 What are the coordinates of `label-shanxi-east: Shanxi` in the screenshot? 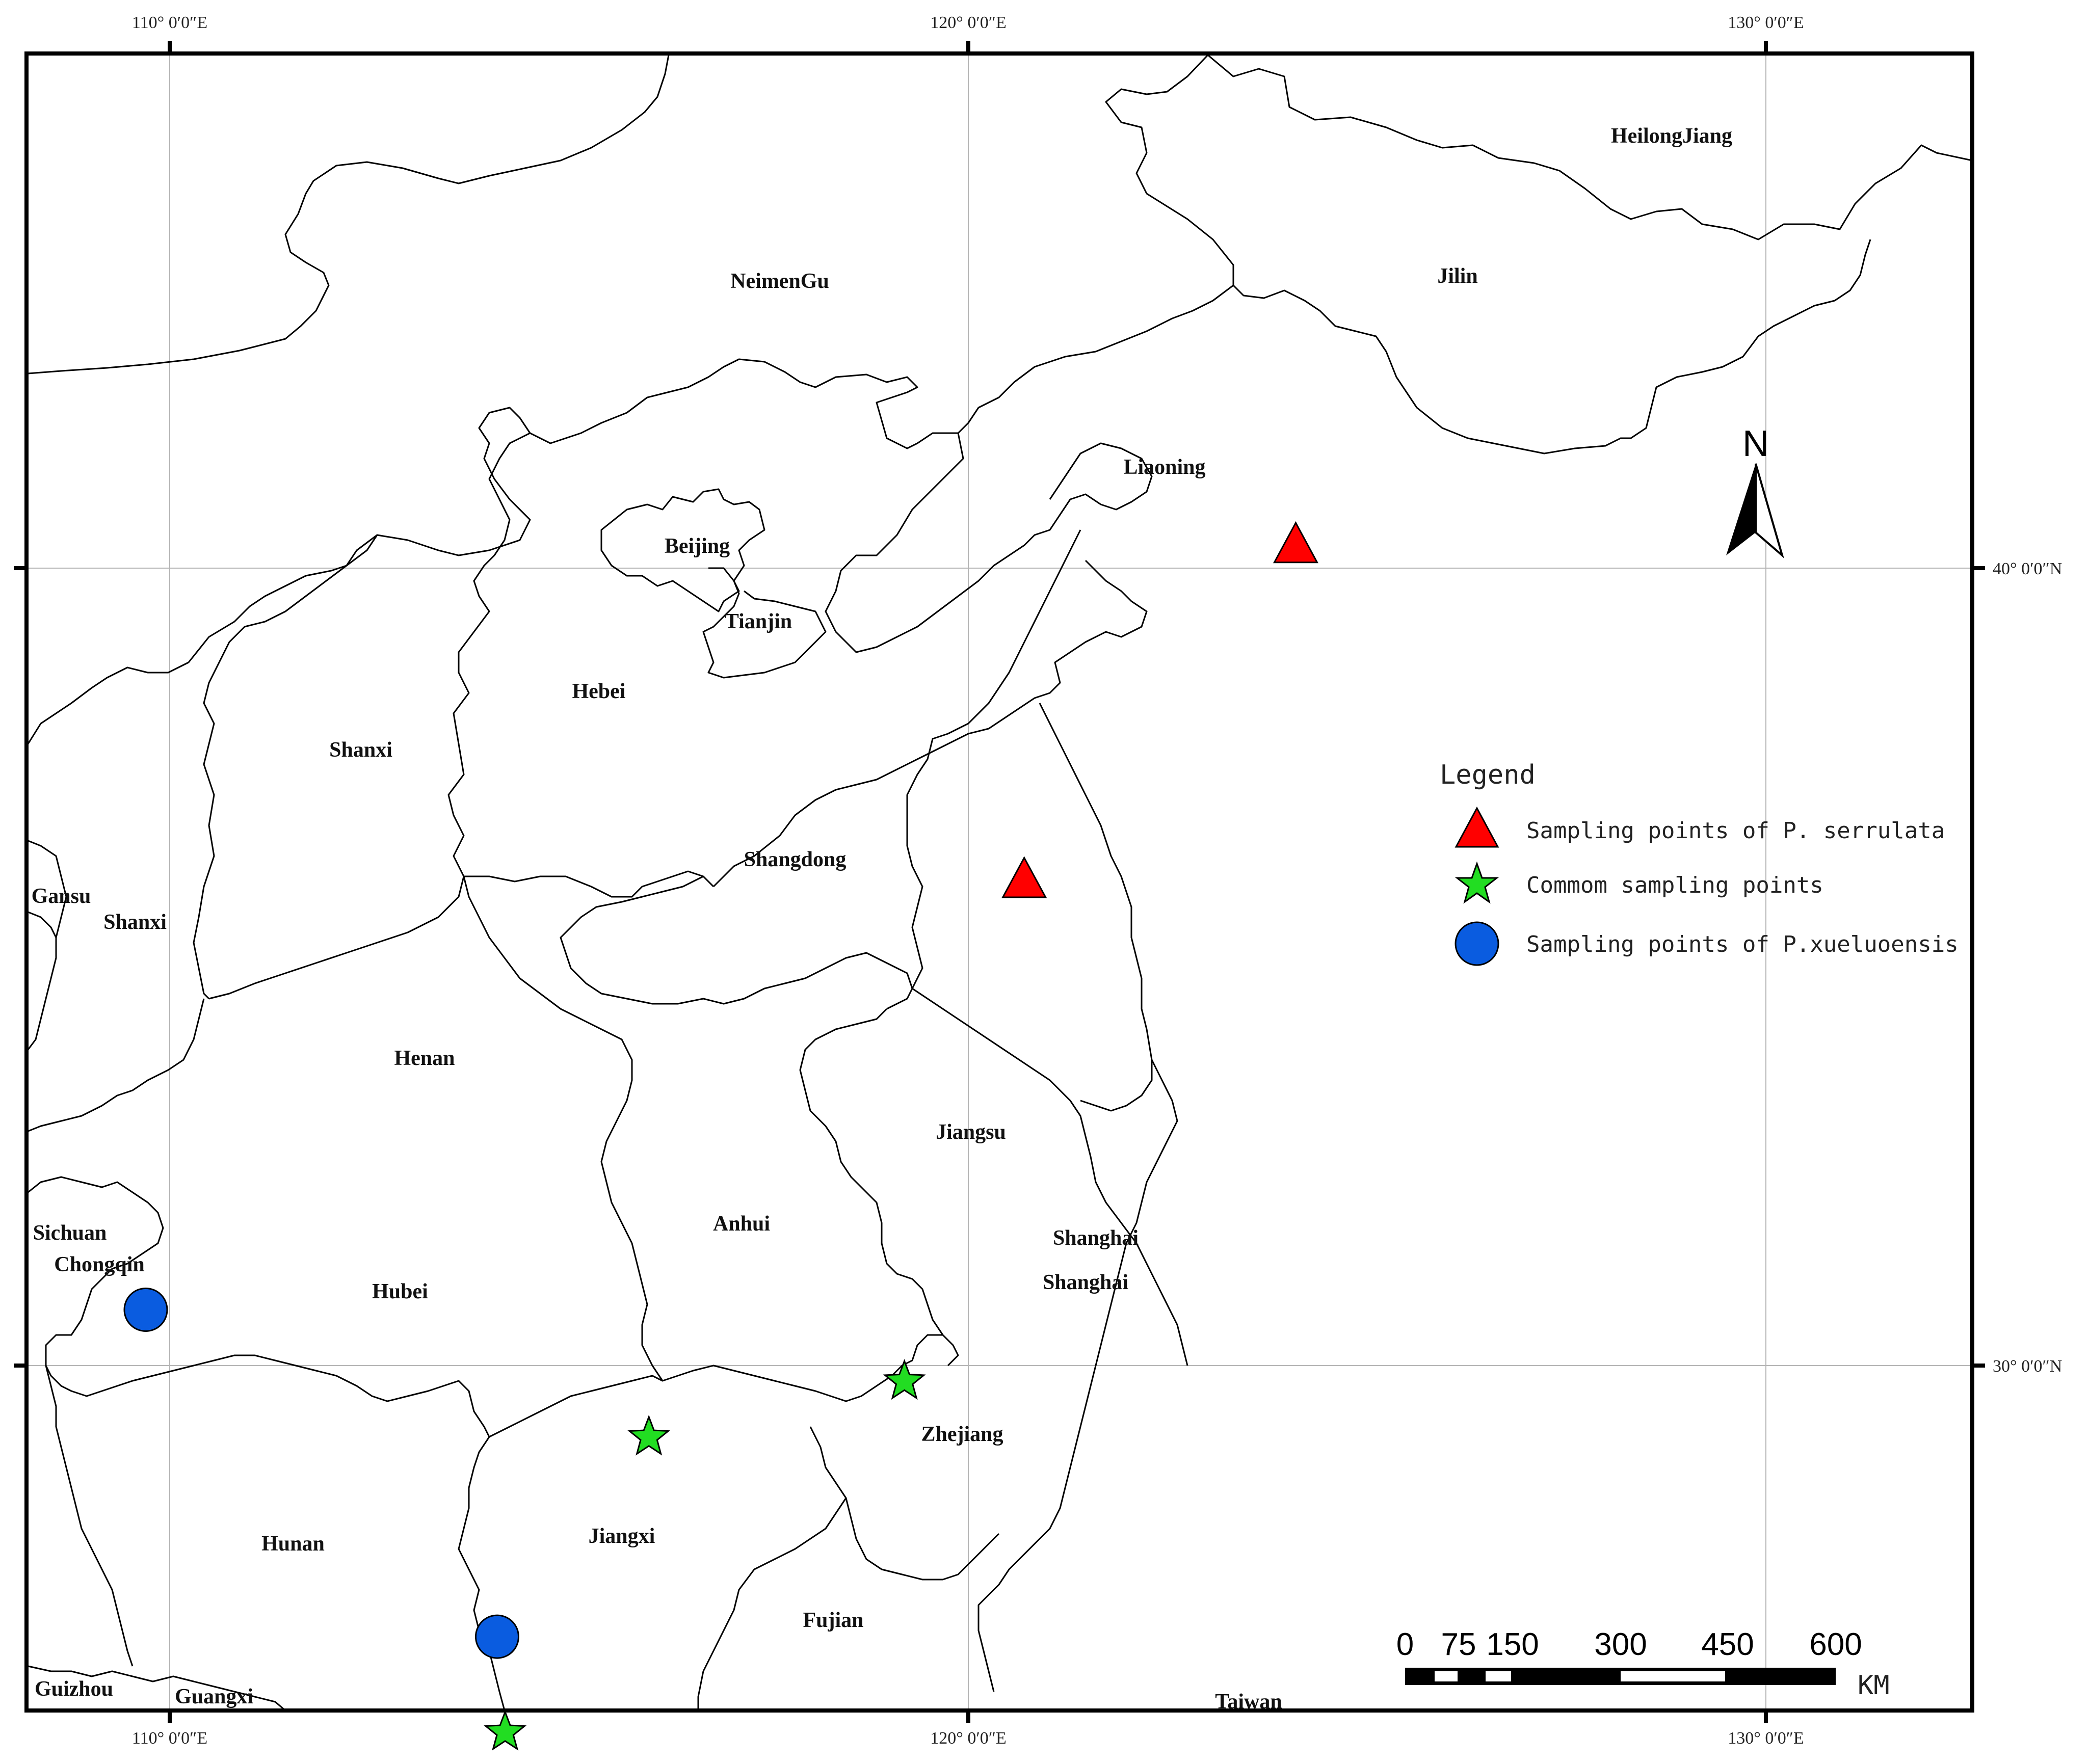 It's located at (360, 750).